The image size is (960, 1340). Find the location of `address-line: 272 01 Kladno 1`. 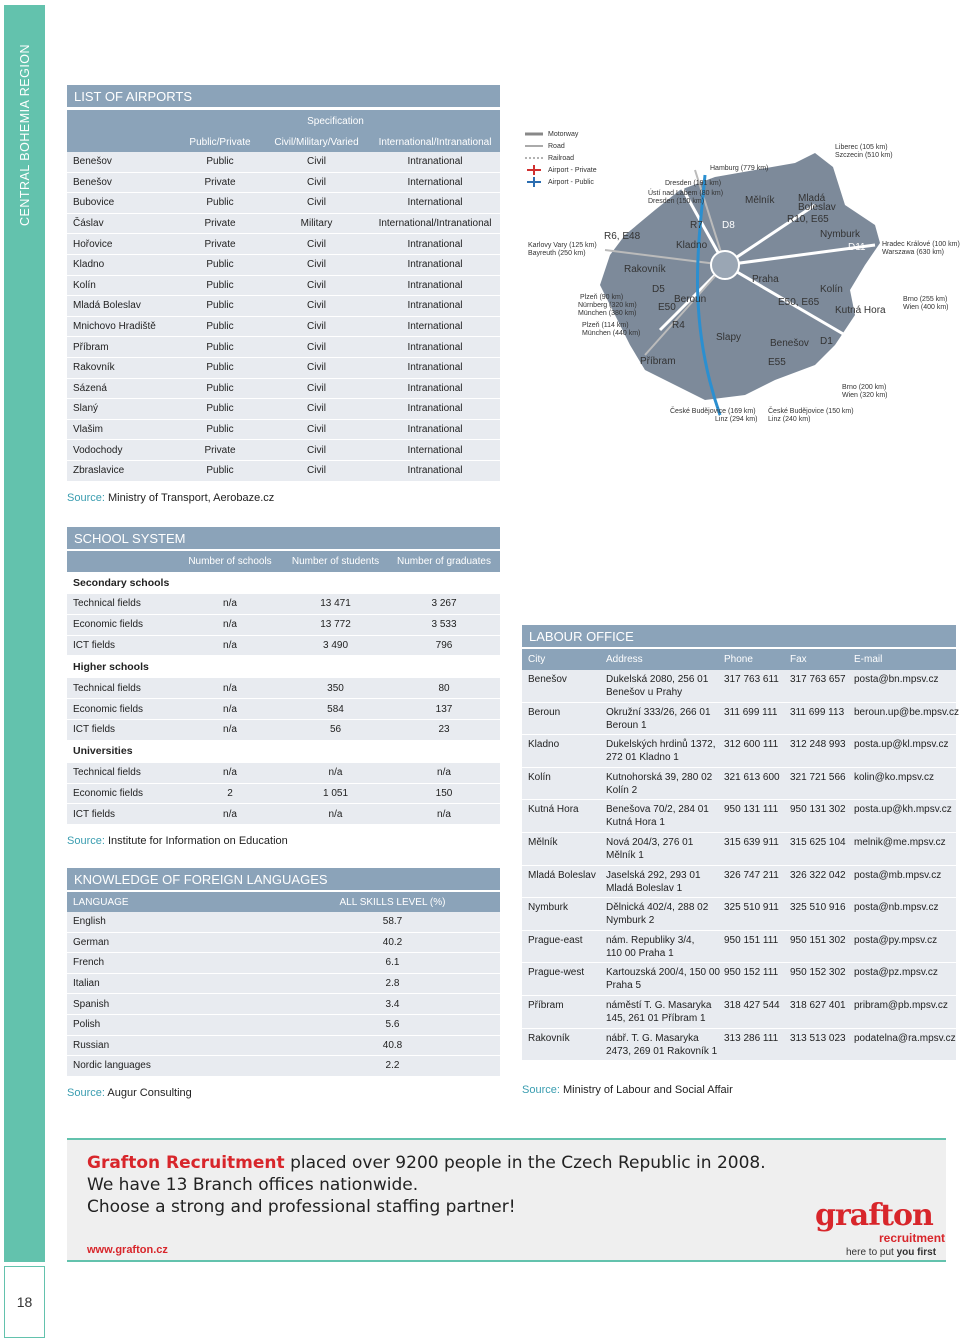

address-line: 272 01 Kladno 1 is located at coordinates (642, 758).